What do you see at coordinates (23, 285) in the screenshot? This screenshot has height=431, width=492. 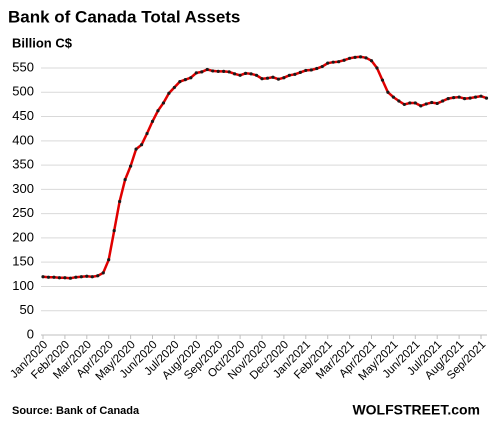 I see `y-tick-label: 100` at bounding box center [23, 285].